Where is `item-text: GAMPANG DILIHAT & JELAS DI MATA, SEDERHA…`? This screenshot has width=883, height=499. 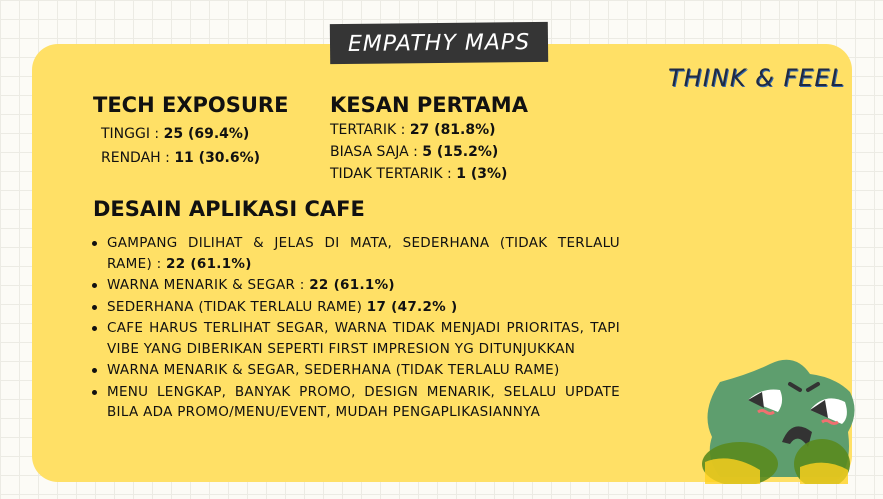
item-text: GAMPANG DILIHAT & JELAS DI MATA, SEDERHA… is located at coordinates (363, 253).